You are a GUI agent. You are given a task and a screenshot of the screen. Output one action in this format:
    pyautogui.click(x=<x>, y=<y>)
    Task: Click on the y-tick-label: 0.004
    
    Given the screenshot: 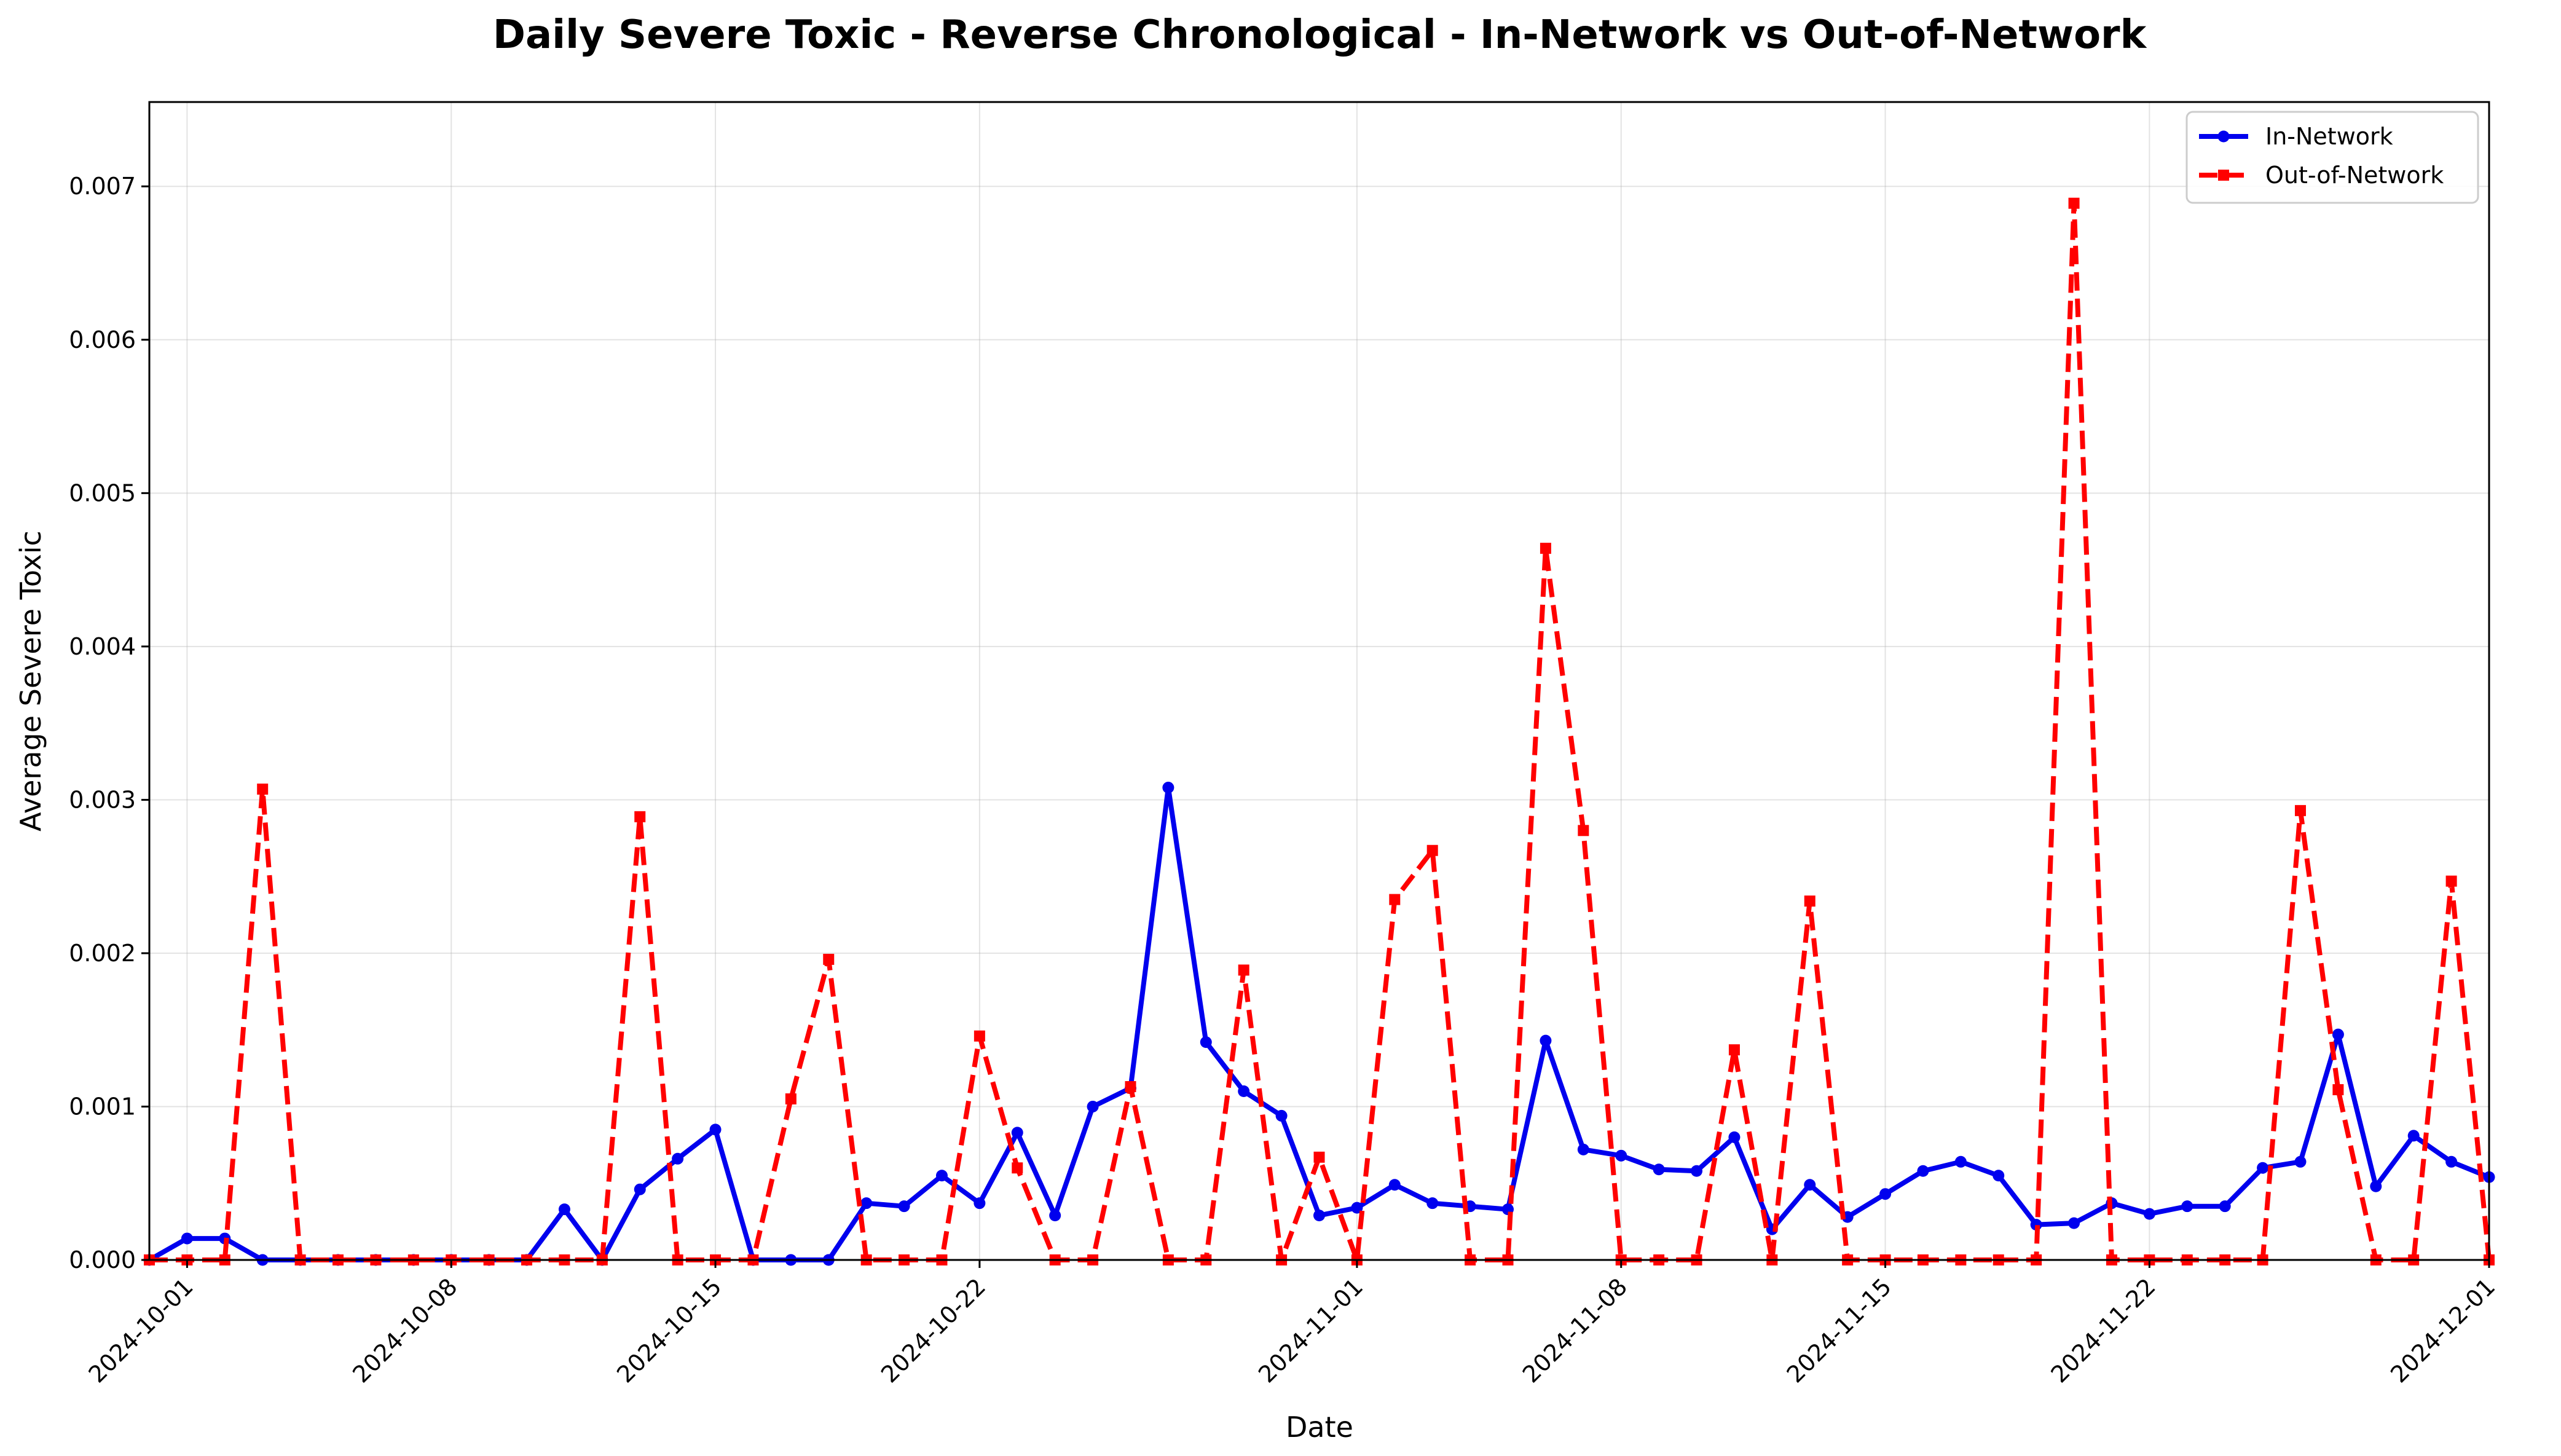 What is the action you would take?
    pyautogui.click(x=102, y=646)
    